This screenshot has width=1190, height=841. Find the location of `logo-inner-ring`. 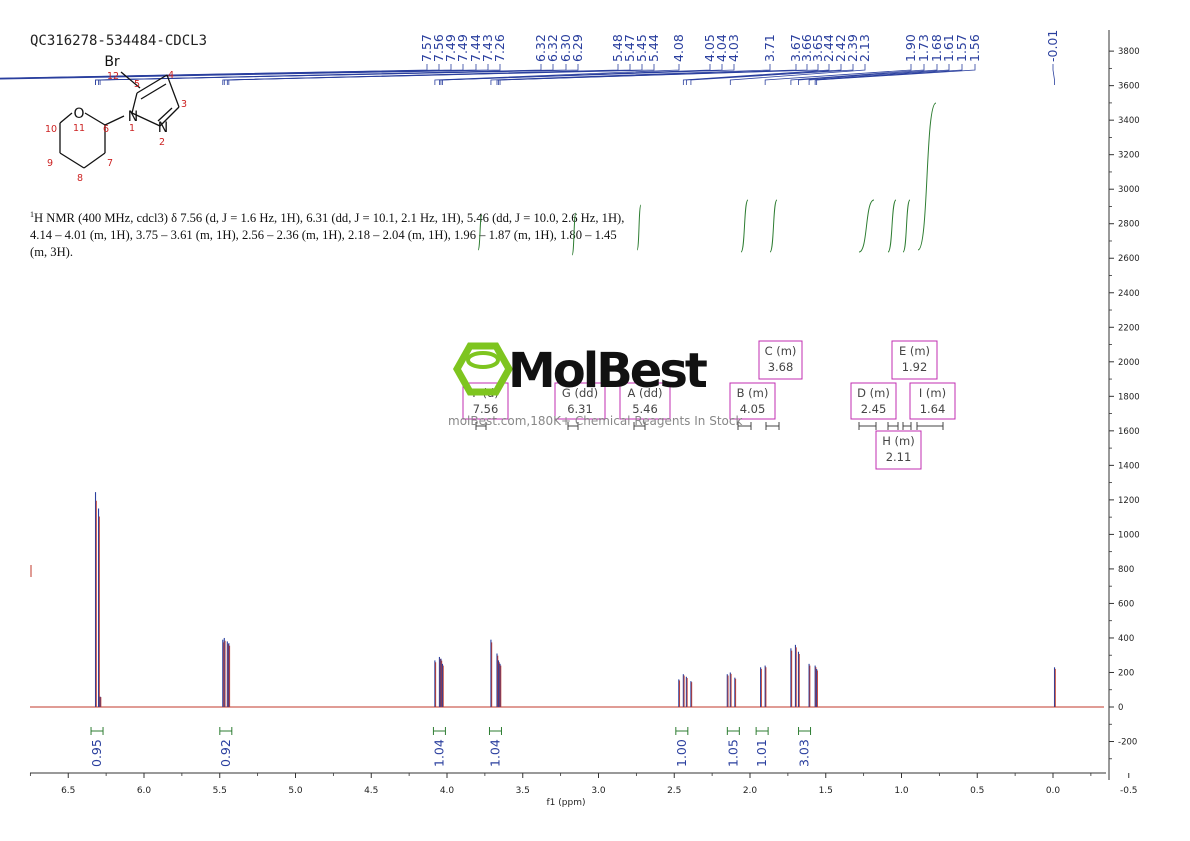

logo-inner-ring is located at coordinates (483, 360).